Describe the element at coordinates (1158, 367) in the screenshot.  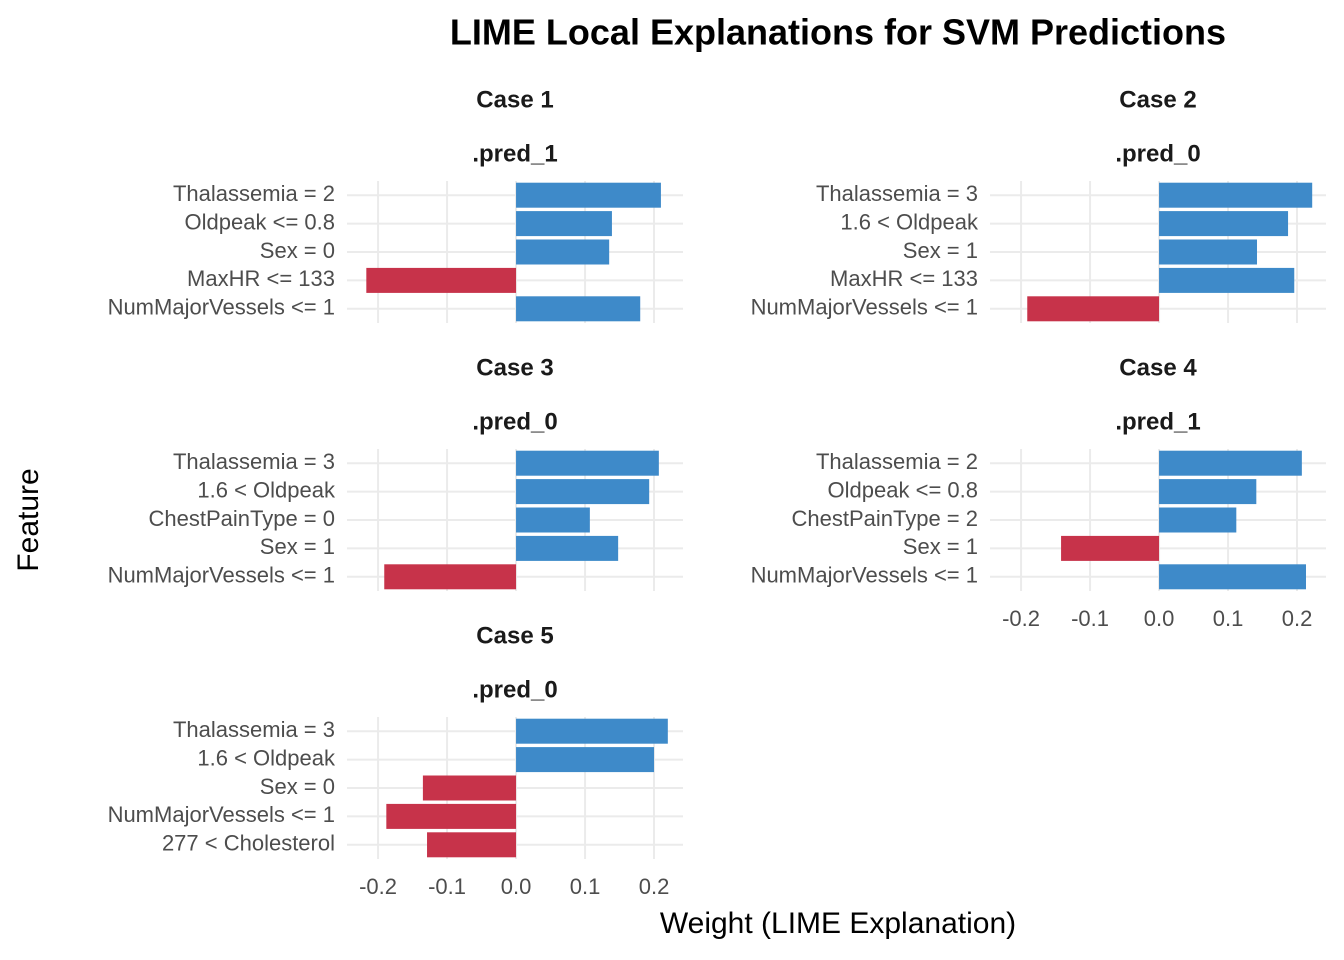
I see `panel-title: Case 4` at that location.